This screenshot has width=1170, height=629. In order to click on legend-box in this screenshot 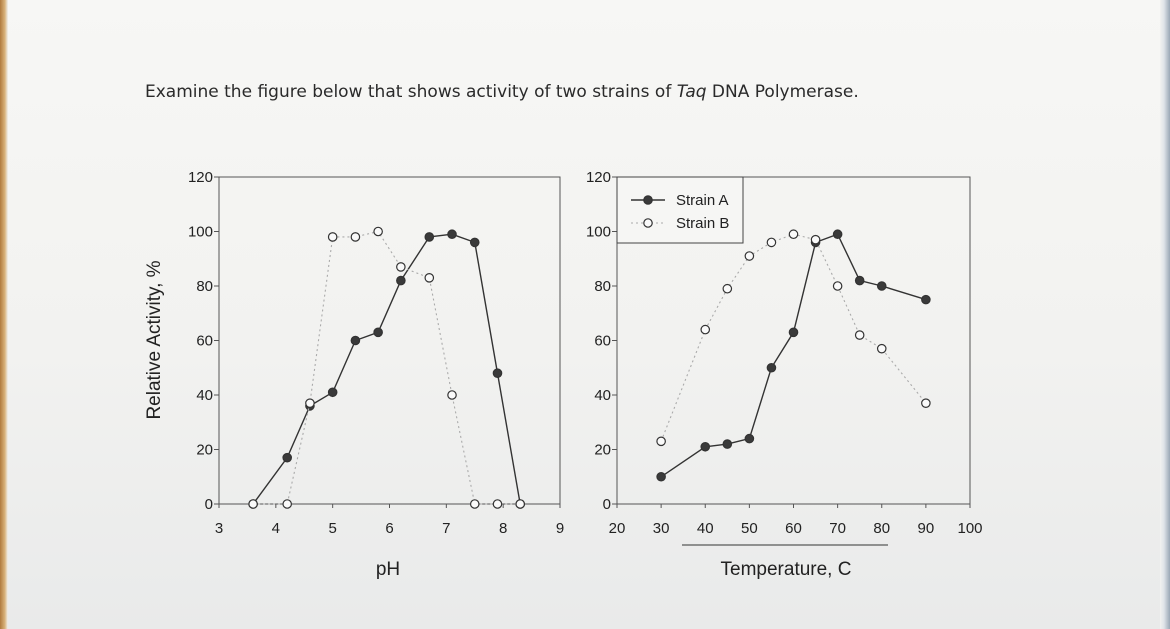, I will do `click(680, 210)`.